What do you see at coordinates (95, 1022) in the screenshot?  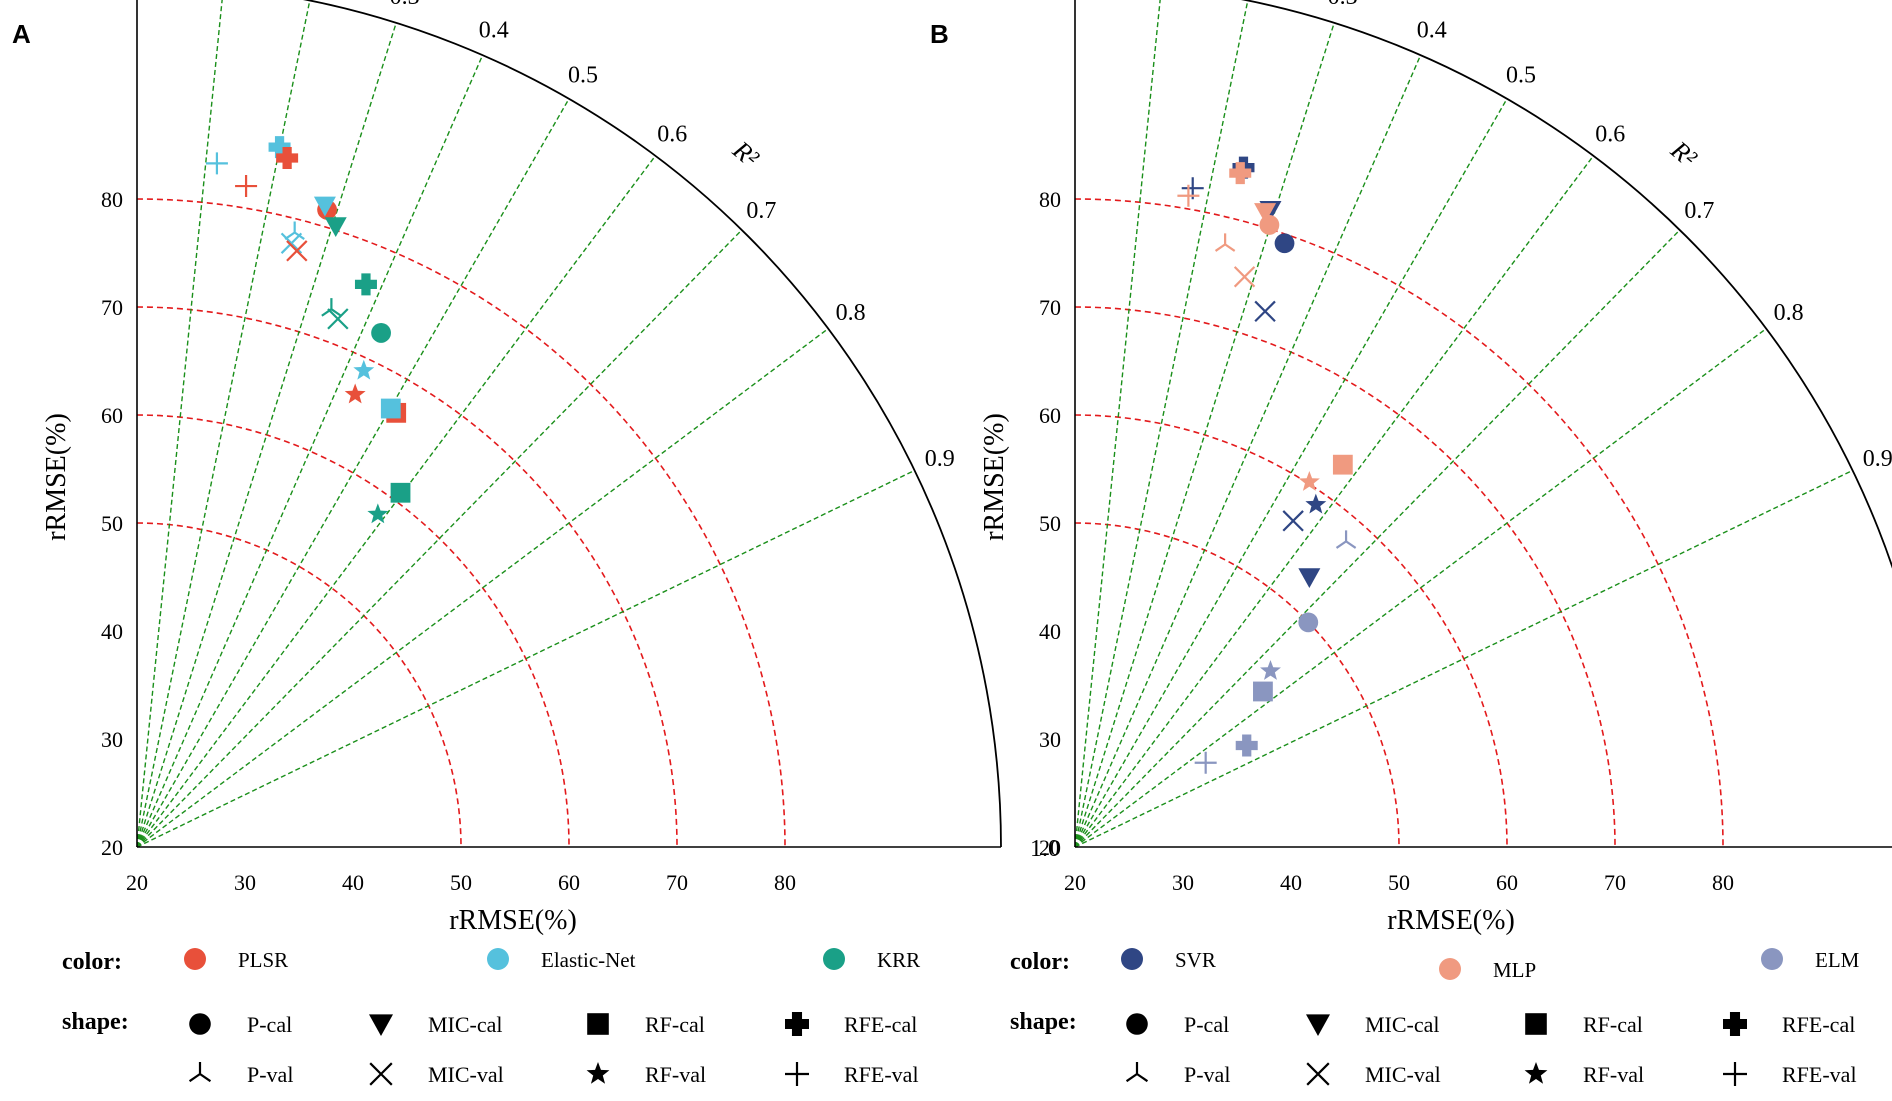 I see `shape-legend-title: shape:` at bounding box center [95, 1022].